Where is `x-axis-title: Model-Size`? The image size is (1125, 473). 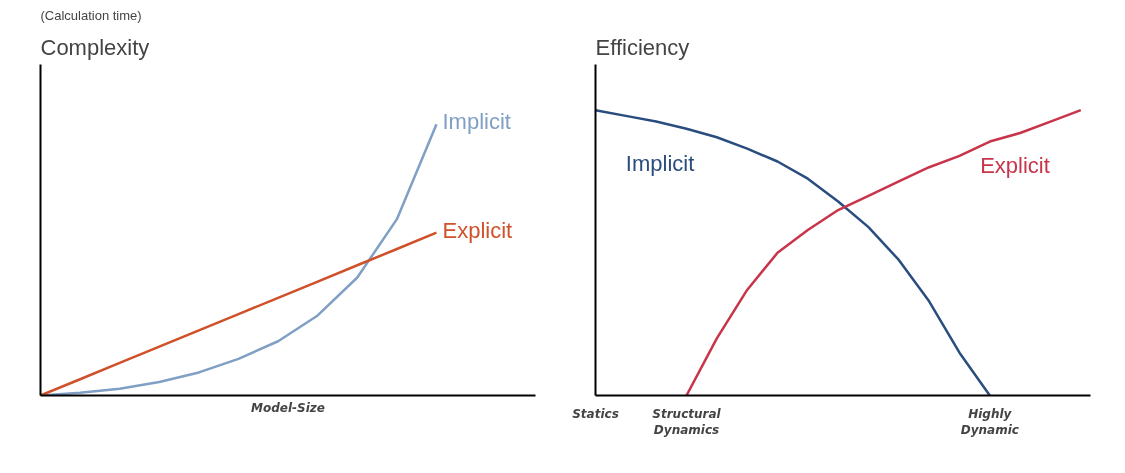 x-axis-title: Model-Size is located at coordinates (288, 407).